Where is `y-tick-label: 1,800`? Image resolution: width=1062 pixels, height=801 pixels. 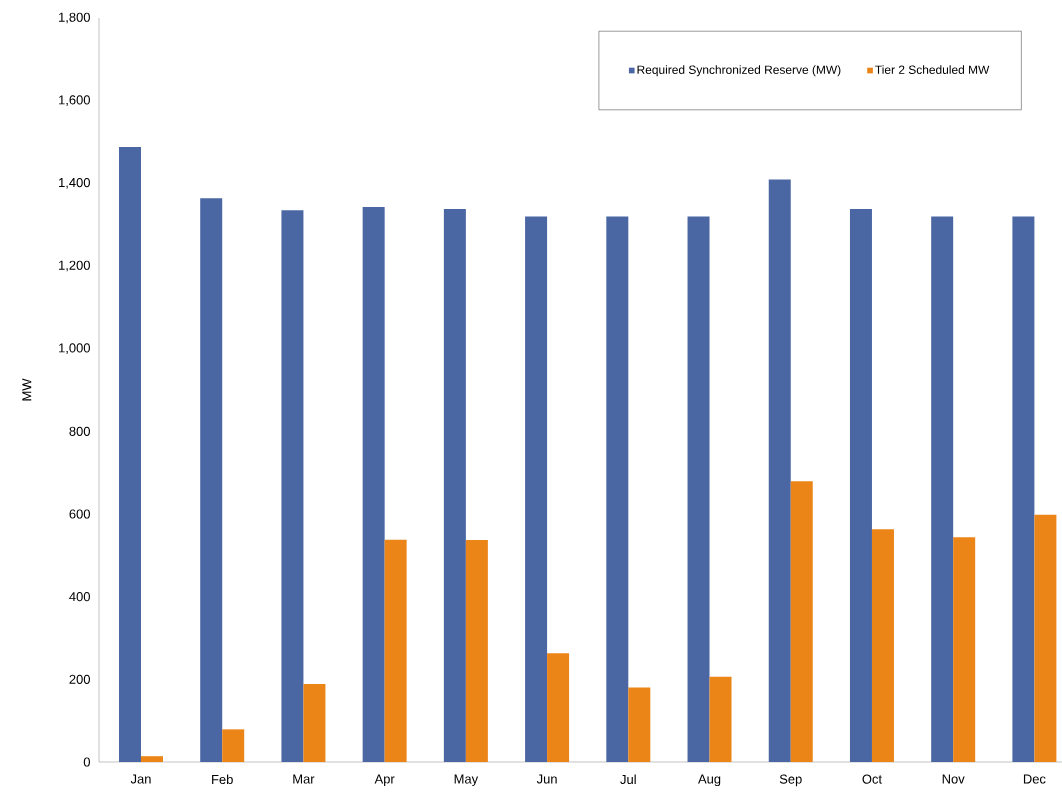
y-tick-label: 1,800 is located at coordinates (74, 18).